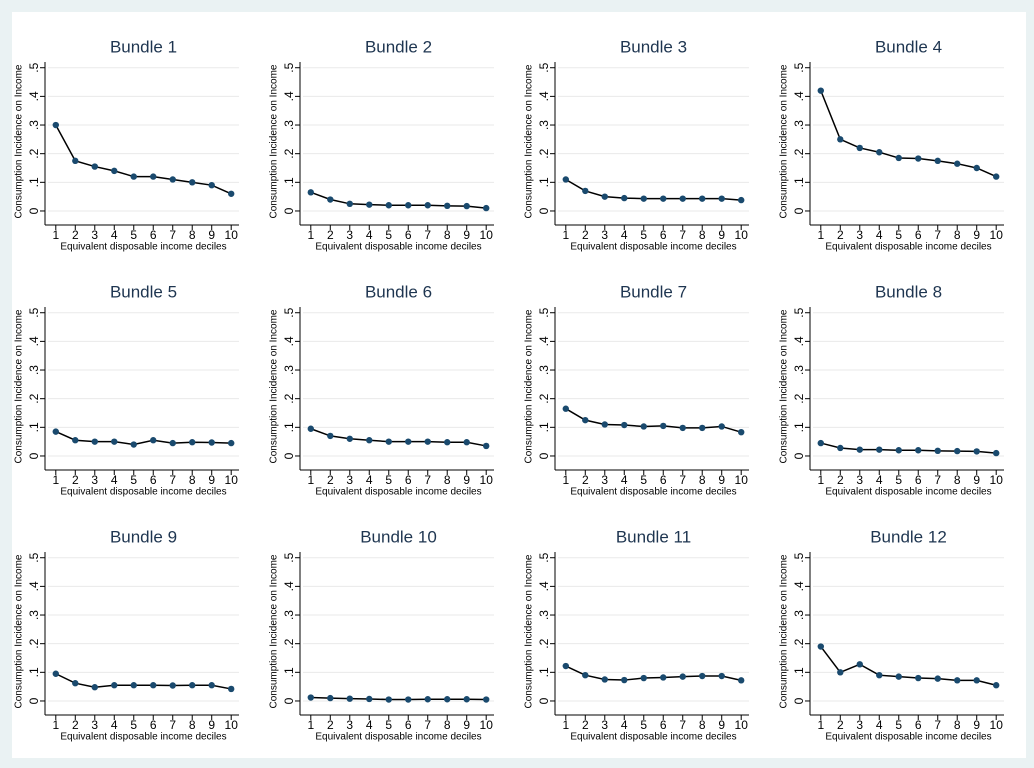  Describe the element at coordinates (653, 536) in the screenshot. I see `chart-title: Bundle 11` at that location.